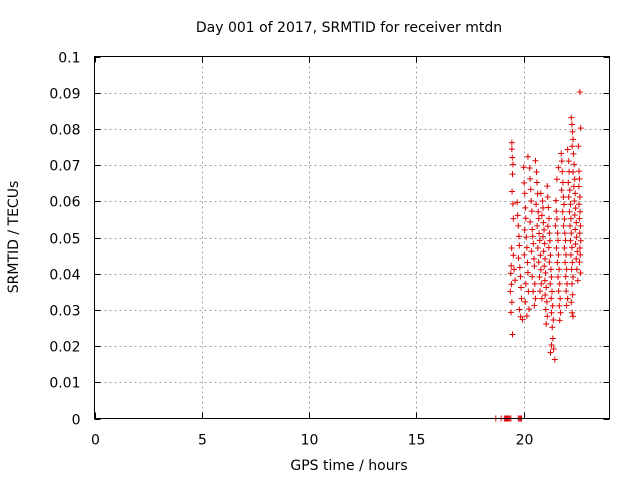  What do you see at coordinates (76, 421) in the screenshot?
I see `y-tick-label: 0` at bounding box center [76, 421].